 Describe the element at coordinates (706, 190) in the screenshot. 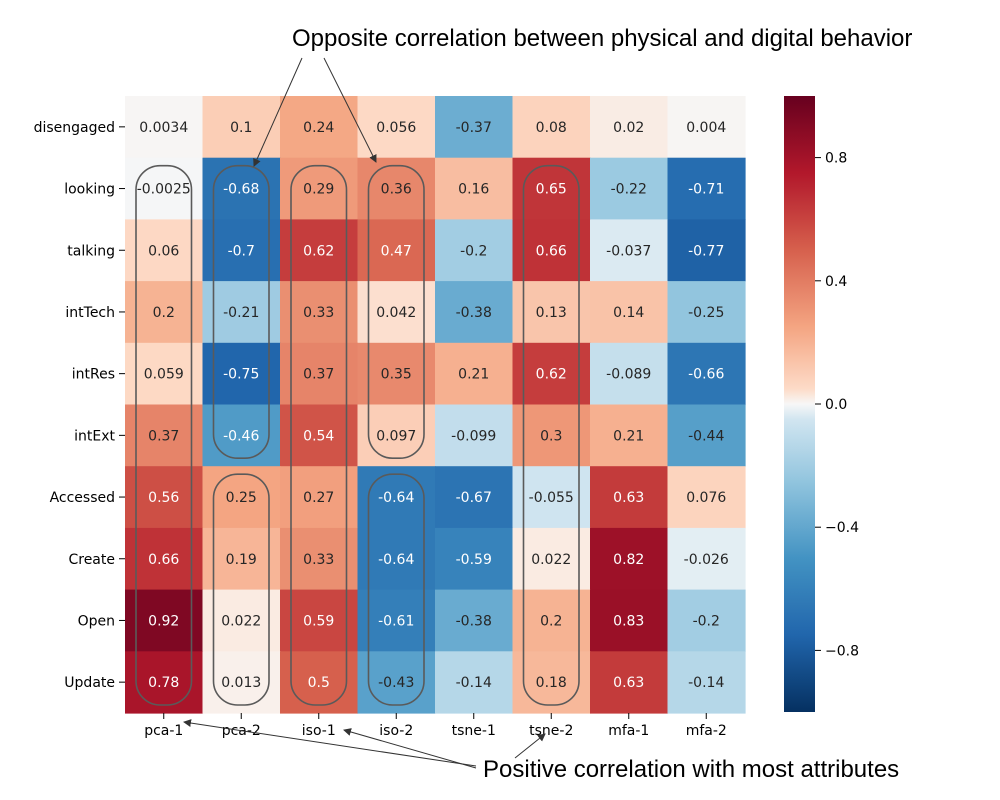

I see `cell-label-looking-mfa-2: -0.71` at that location.